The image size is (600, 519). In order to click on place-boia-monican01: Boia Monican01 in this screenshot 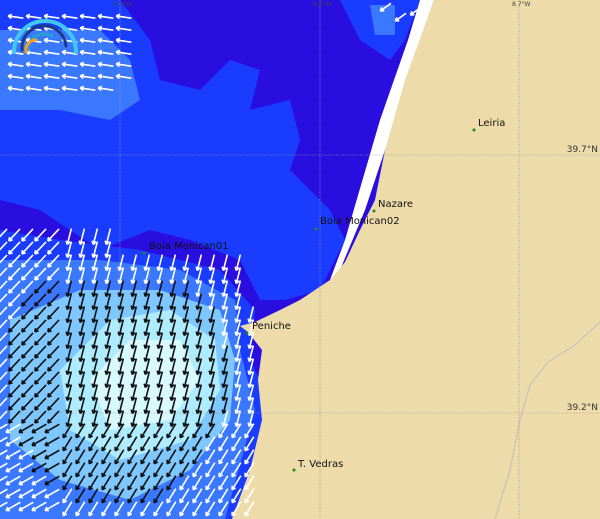, I will do `click(189, 246)`.